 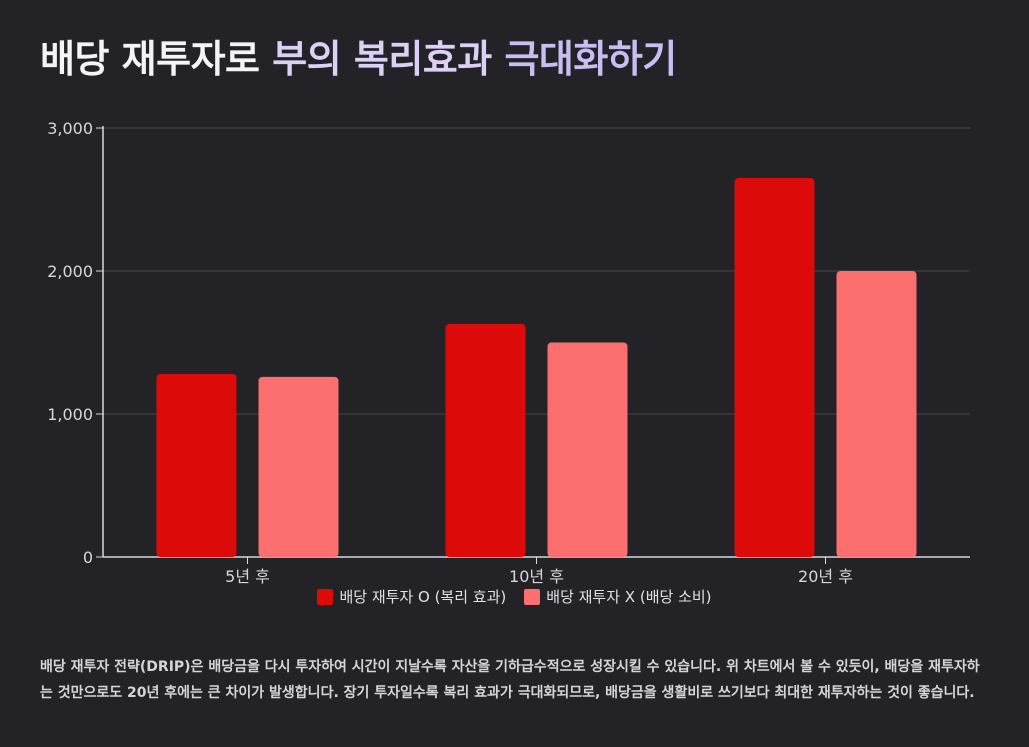 I want to click on legend-item-series-2: 배당 재투자 X (배당 소비), so click(x=618, y=596).